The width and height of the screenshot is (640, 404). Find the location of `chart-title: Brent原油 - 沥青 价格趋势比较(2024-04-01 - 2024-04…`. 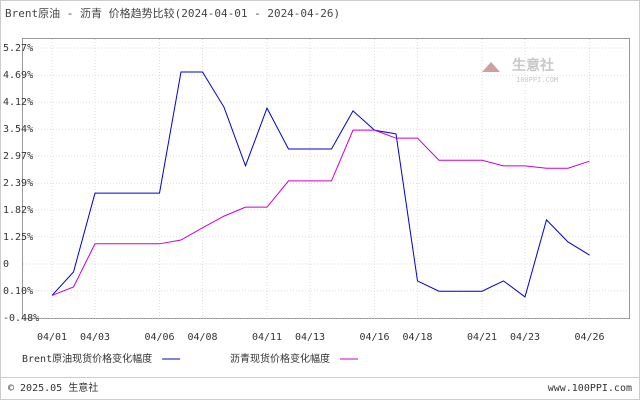

chart-title: Brent原油 - 沥青 价格趋势比较(2024-04-01 - 2024-04… is located at coordinates (172, 13).